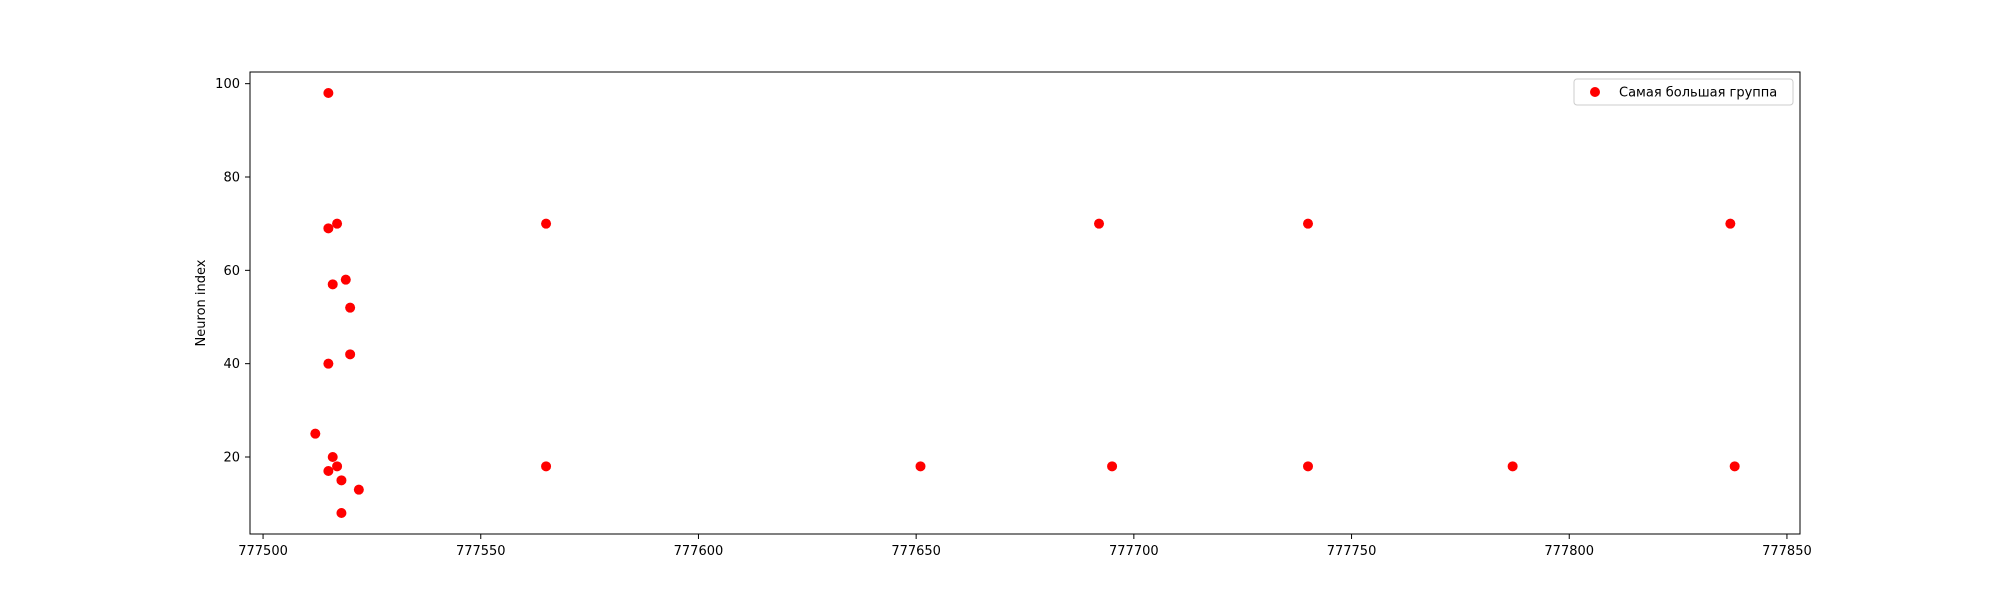  I want to click on y-tick-label: 80, so click(231, 178).